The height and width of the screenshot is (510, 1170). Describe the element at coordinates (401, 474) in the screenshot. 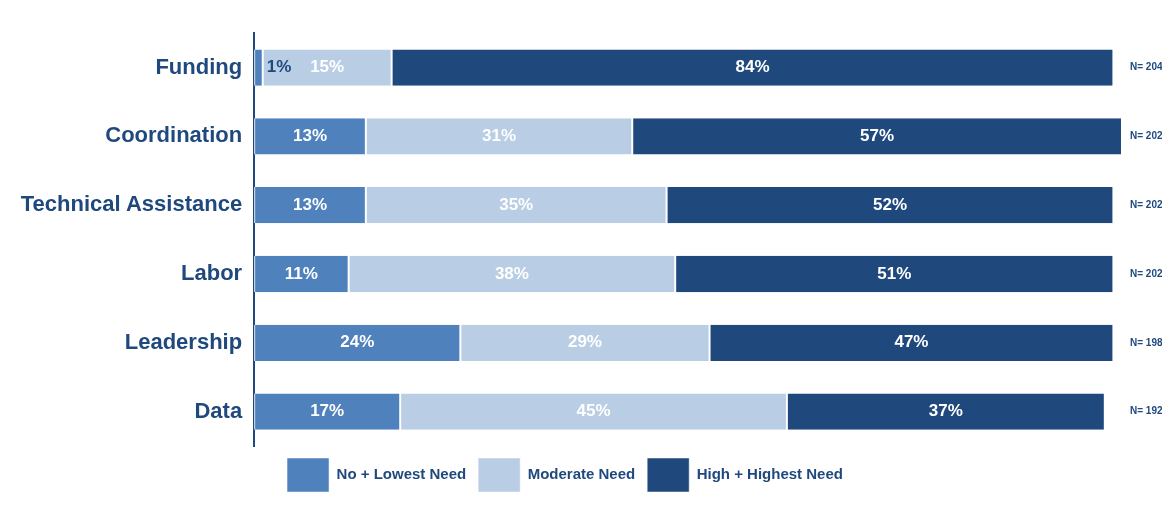

I see `legend-label: No + Lowest Need` at that location.